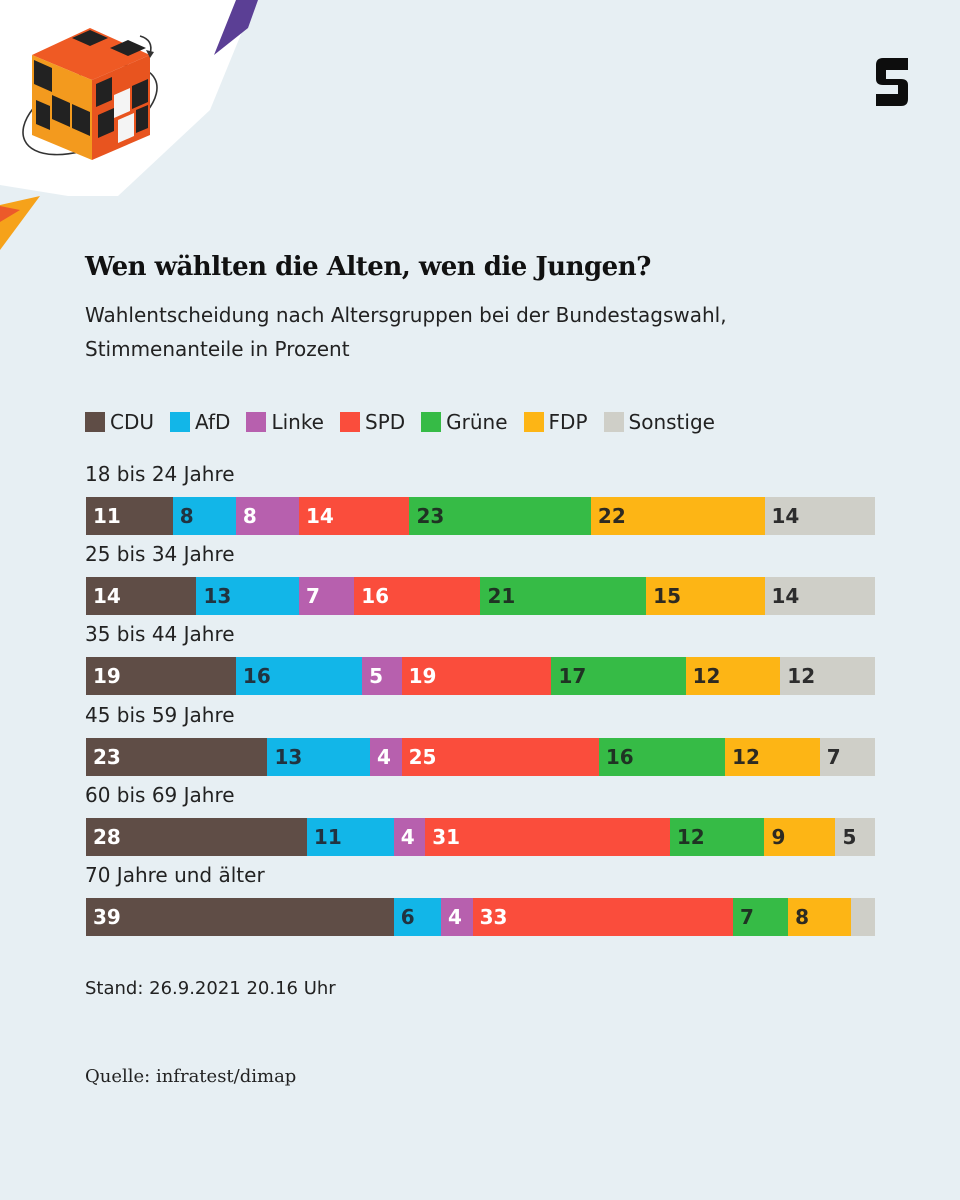  What do you see at coordinates (196, 837) in the screenshot?
I see `bar-segment: 28` at bounding box center [196, 837].